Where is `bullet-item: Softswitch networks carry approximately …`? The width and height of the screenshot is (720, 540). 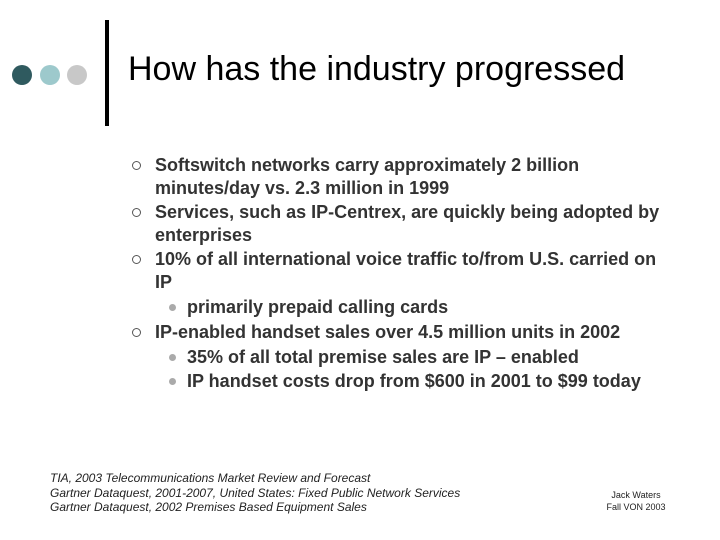 bullet-item: Softswitch networks carry approximately … is located at coordinates (402, 177).